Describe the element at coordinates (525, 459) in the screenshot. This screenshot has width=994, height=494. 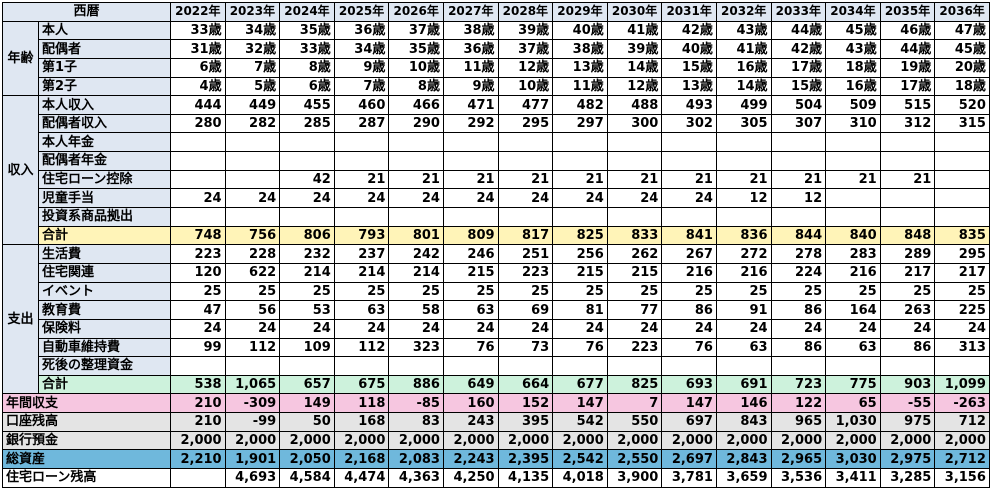
I see `table-cell: 2,395` at that location.